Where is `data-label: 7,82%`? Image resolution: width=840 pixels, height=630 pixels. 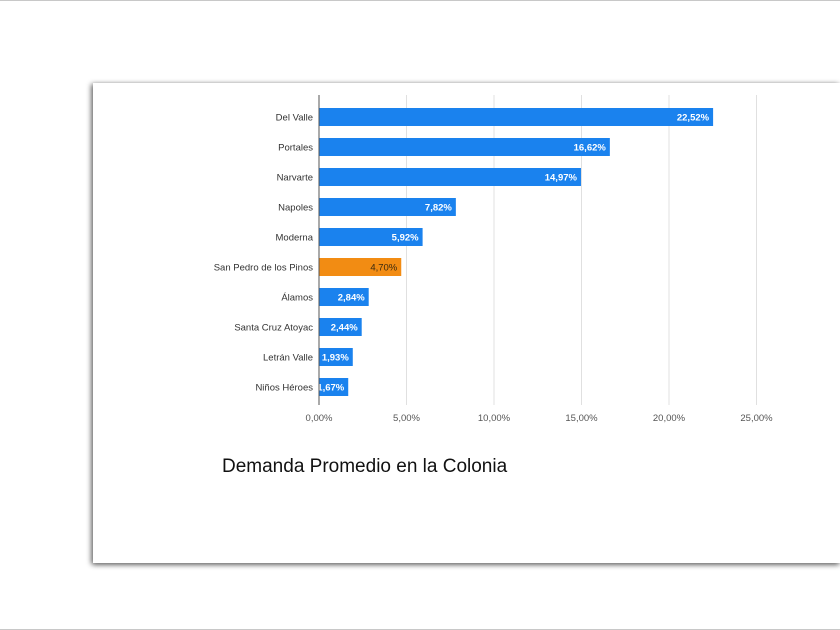 data-label: 7,82% is located at coordinates (438, 208).